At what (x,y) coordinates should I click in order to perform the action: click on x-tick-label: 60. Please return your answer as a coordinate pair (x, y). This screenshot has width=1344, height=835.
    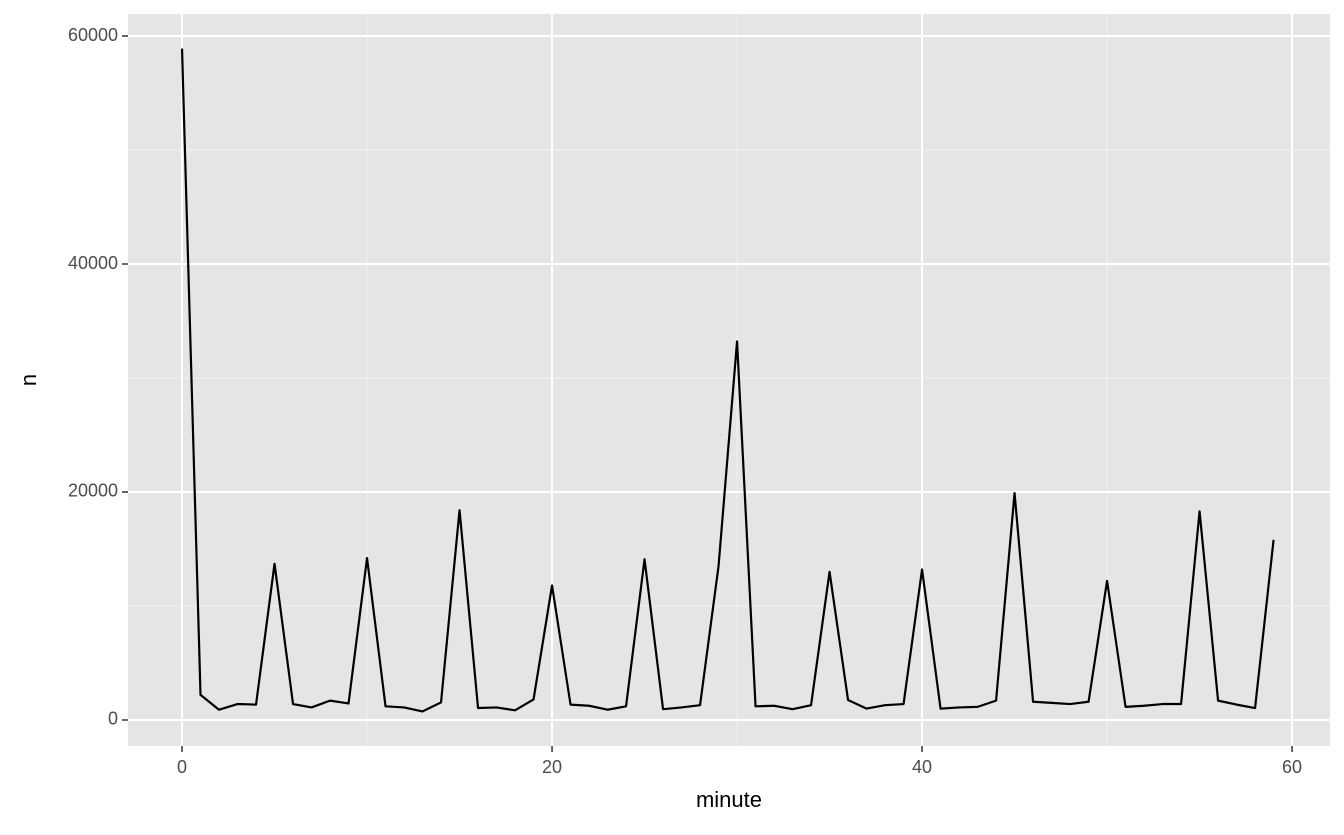
    Looking at the image, I should click on (1292, 767).